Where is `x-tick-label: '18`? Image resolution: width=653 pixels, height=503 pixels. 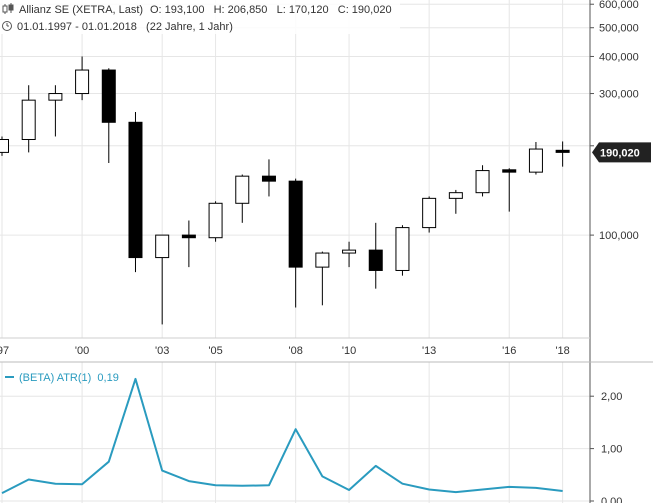 x-tick-label: '18 is located at coordinates (562, 351).